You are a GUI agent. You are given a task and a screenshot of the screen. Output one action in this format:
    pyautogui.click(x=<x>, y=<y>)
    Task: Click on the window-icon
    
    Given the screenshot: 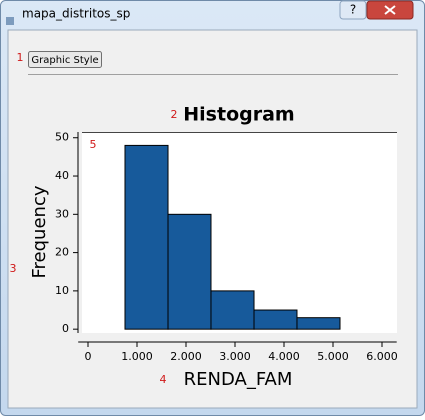 What is the action you would take?
    pyautogui.click(x=10, y=21)
    